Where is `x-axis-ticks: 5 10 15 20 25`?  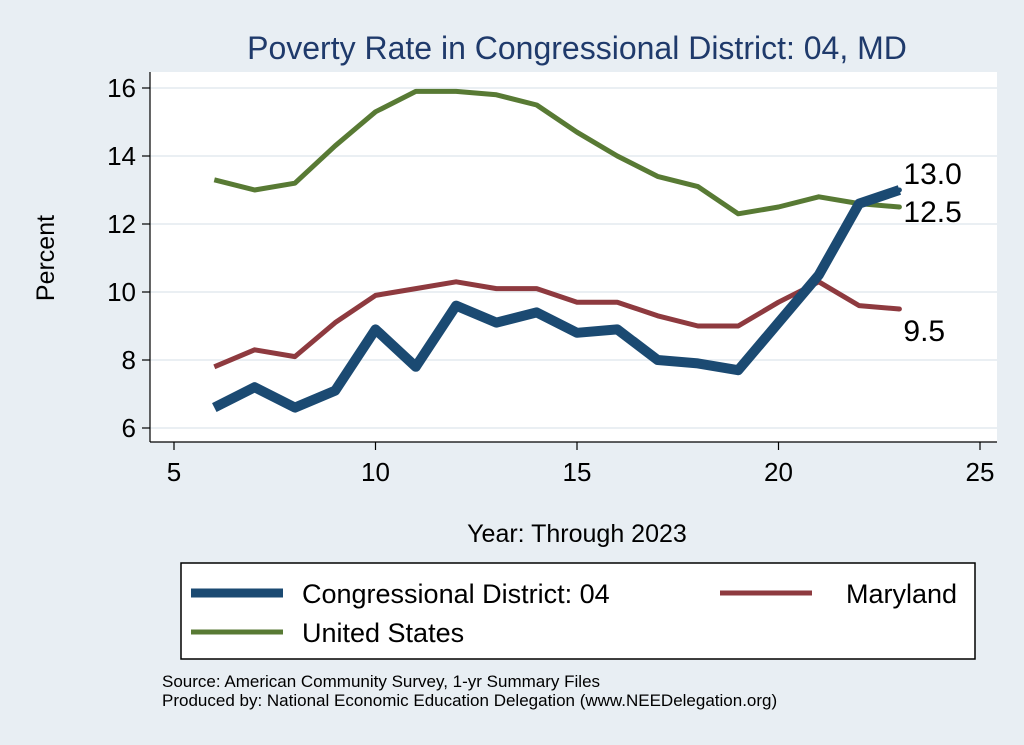 x-axis-ticks: 5 10 15 20 25 is located at coordinates (581, 464).